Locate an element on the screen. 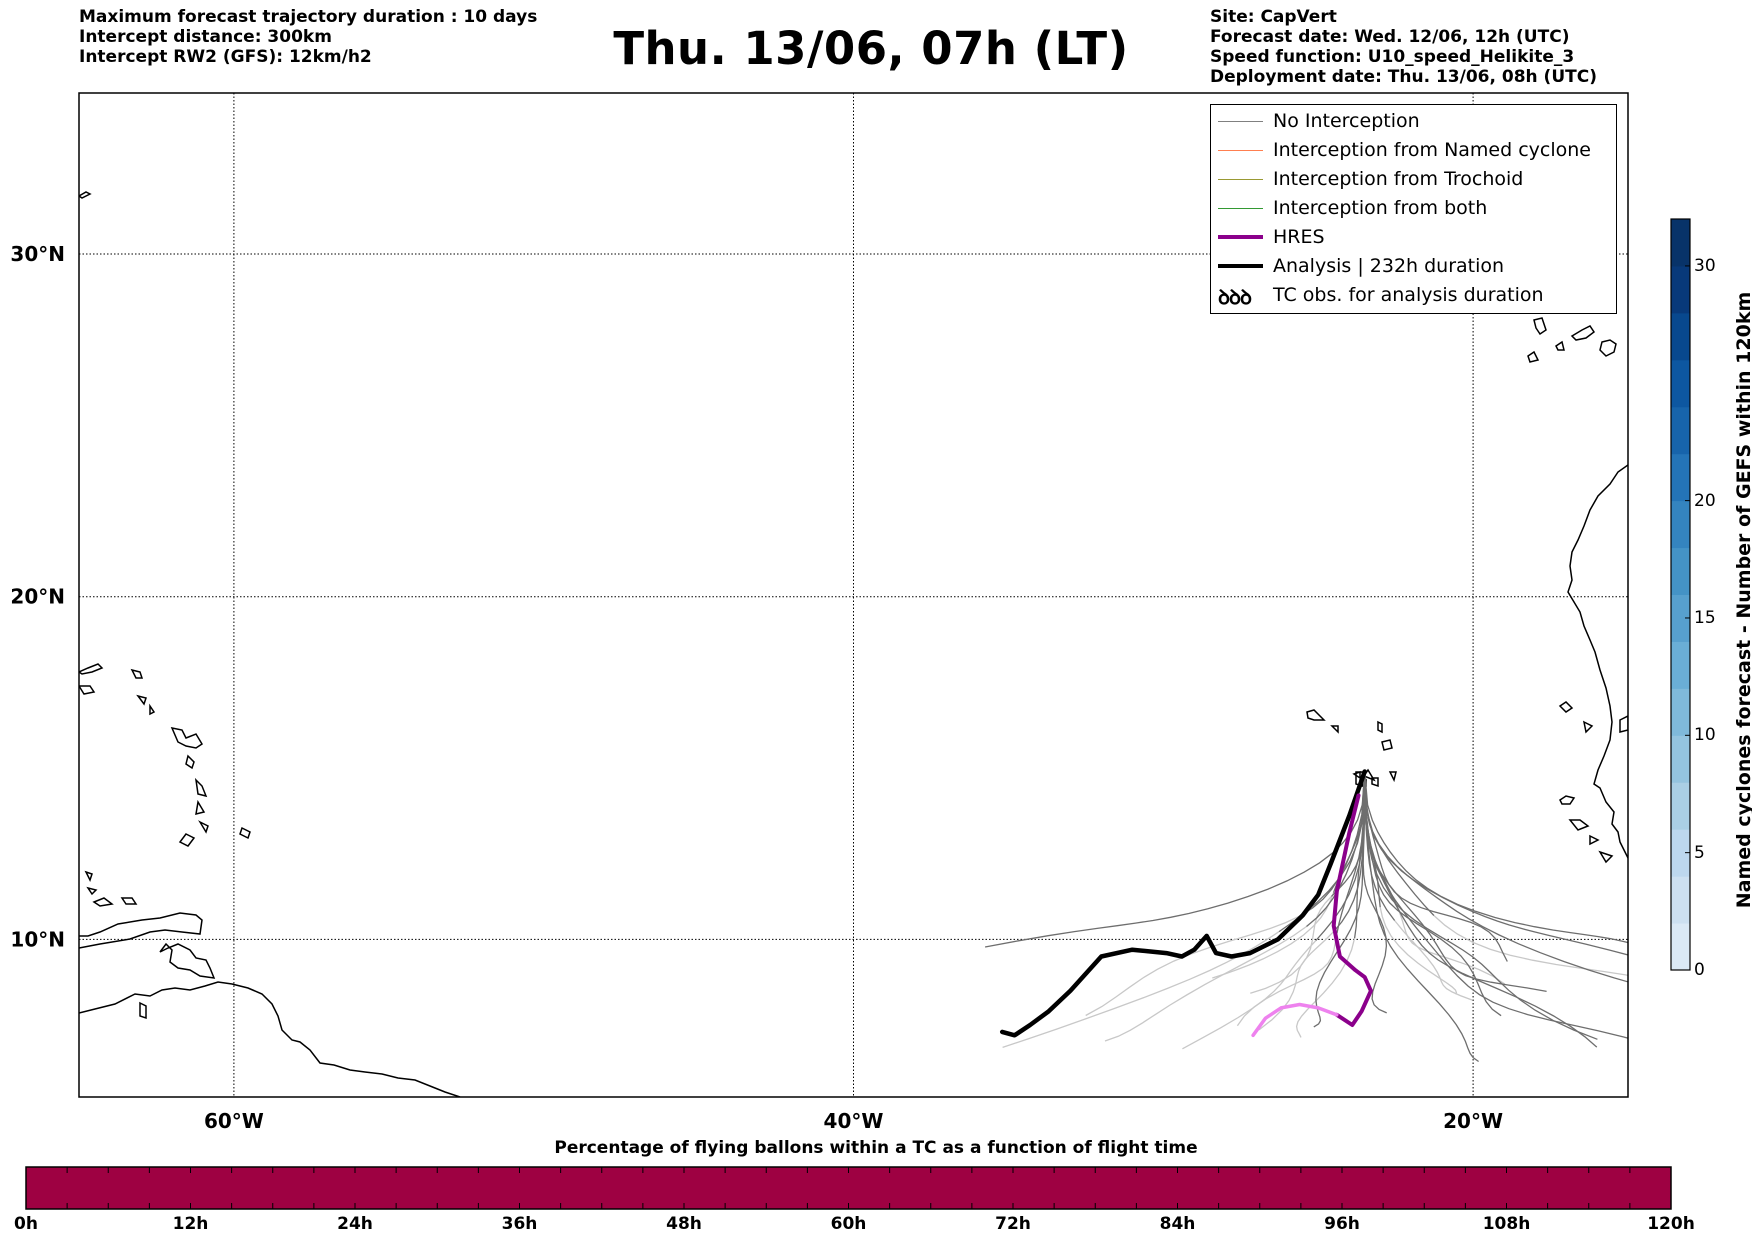  legend-item-named-cyclone: Interception from Named cyclone is located at coordinates (1413, 151).